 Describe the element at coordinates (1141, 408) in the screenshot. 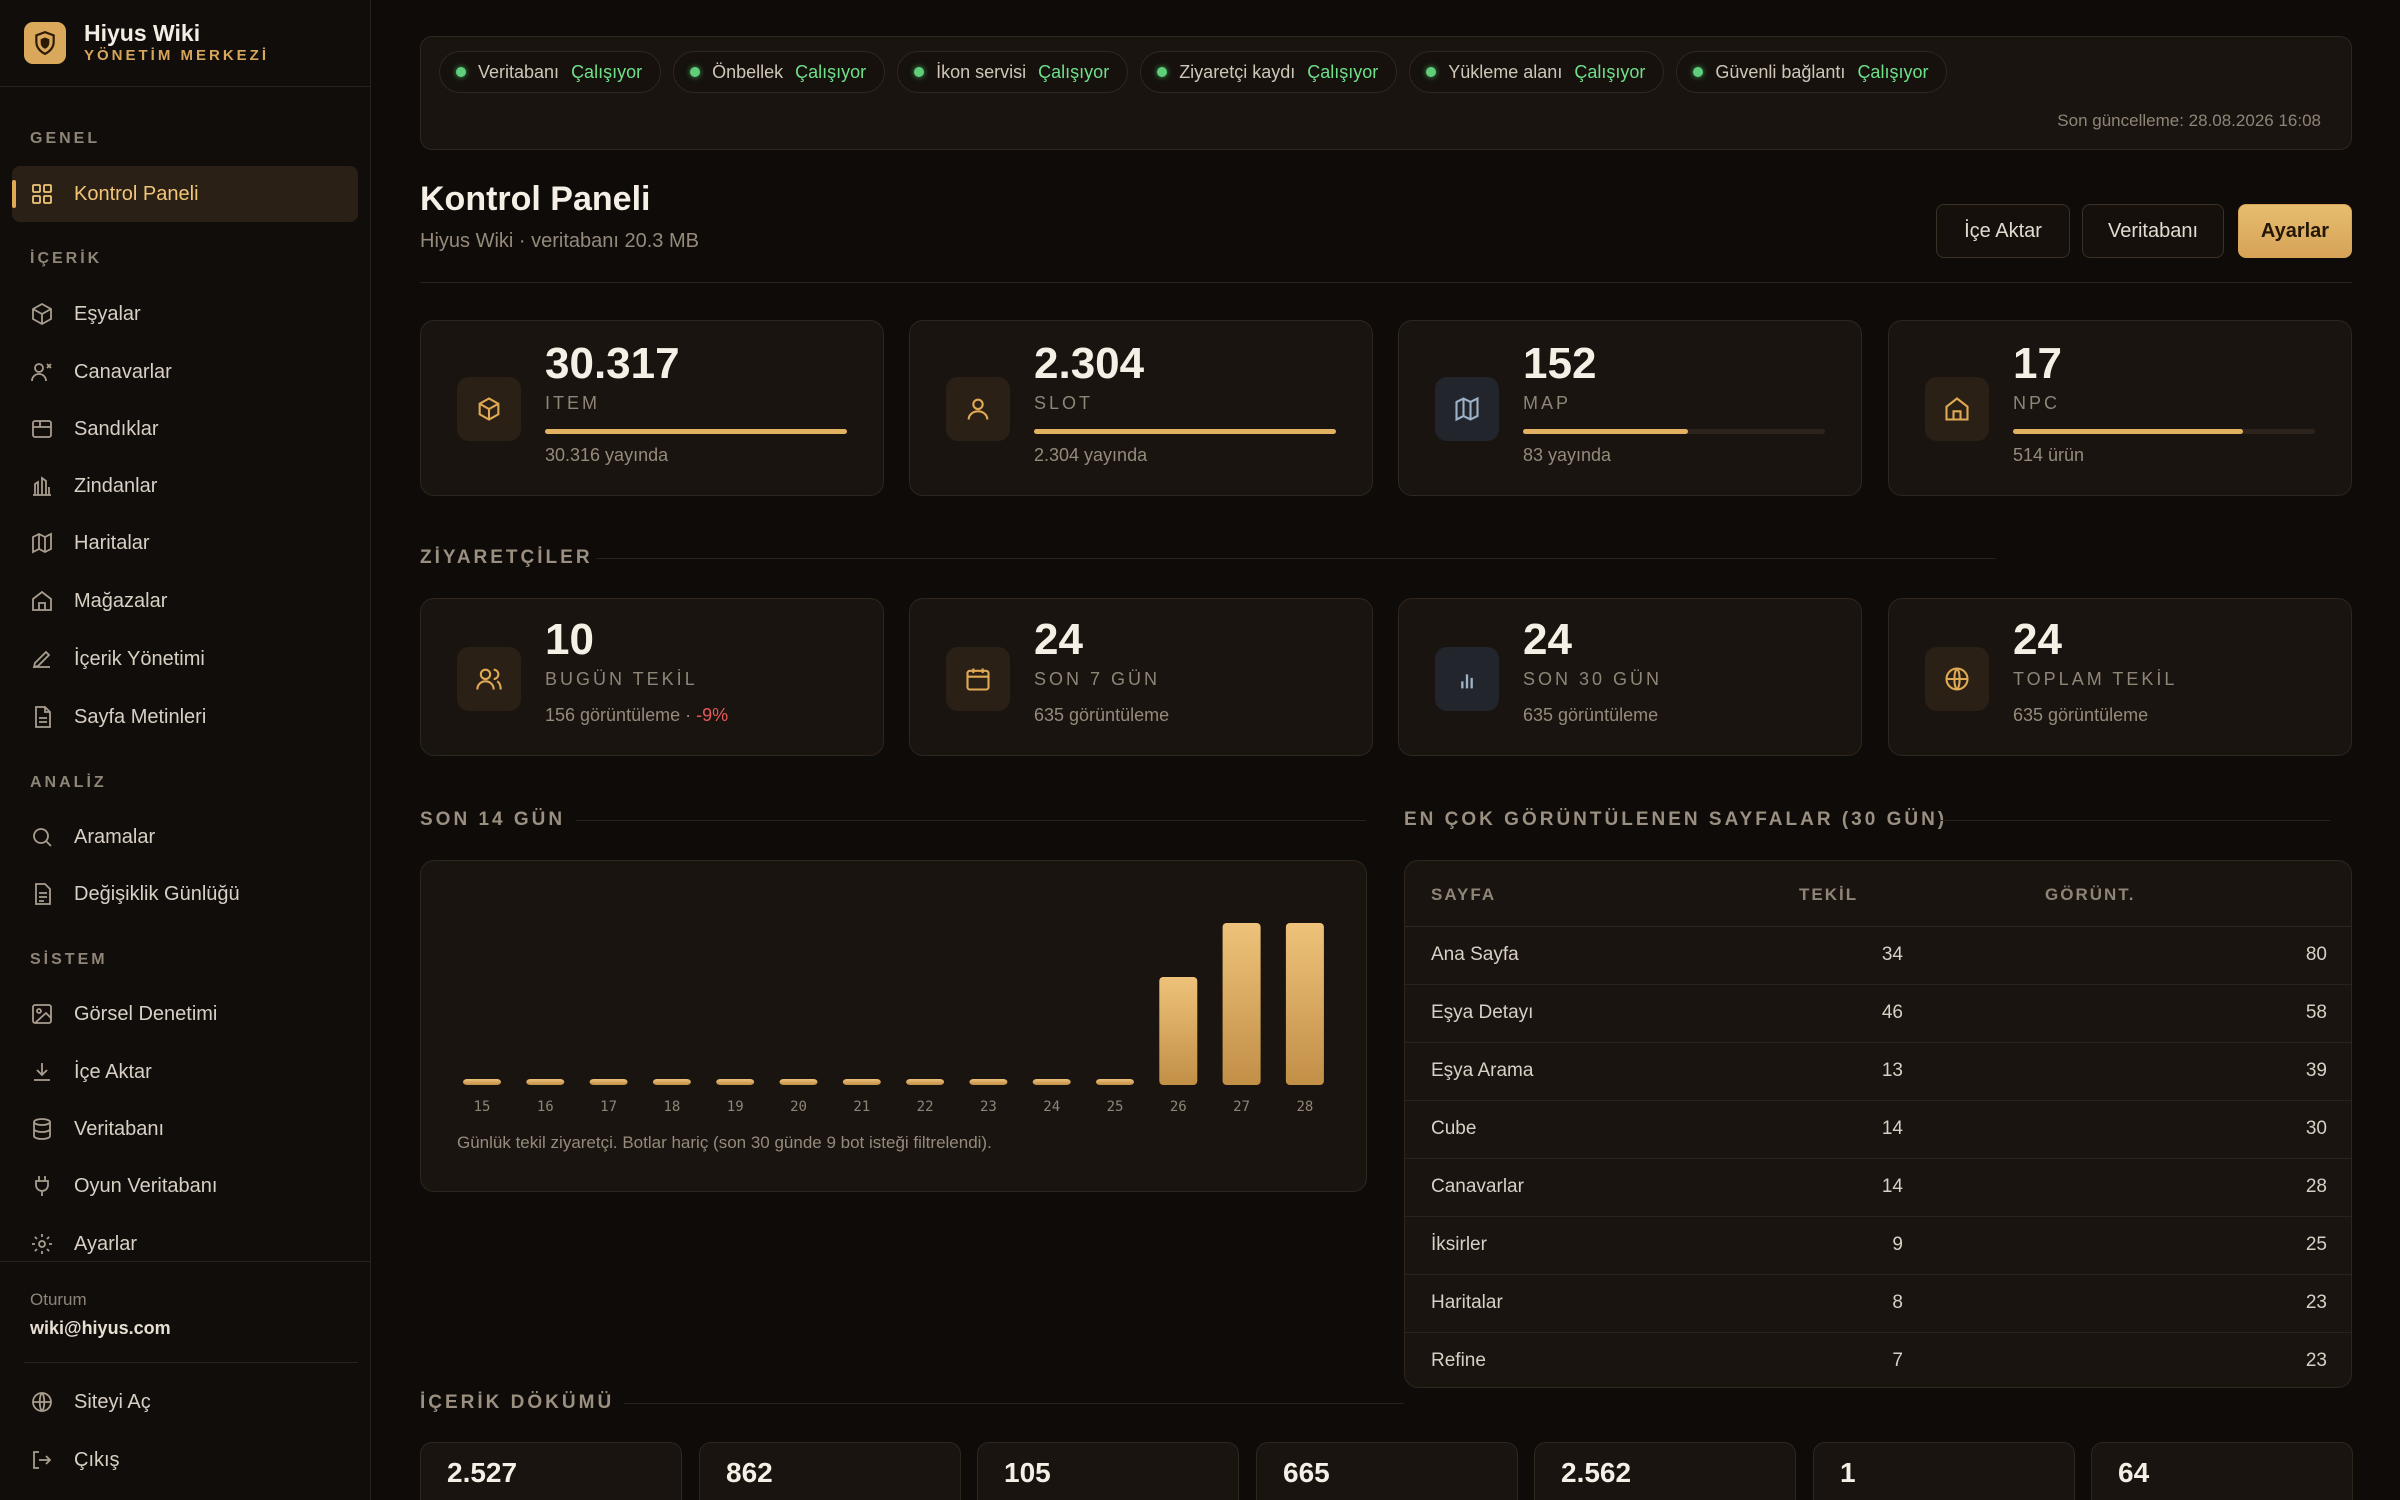

I see `stat-card-slot: 2.304 SLOT 2.304 yayında` at that location.